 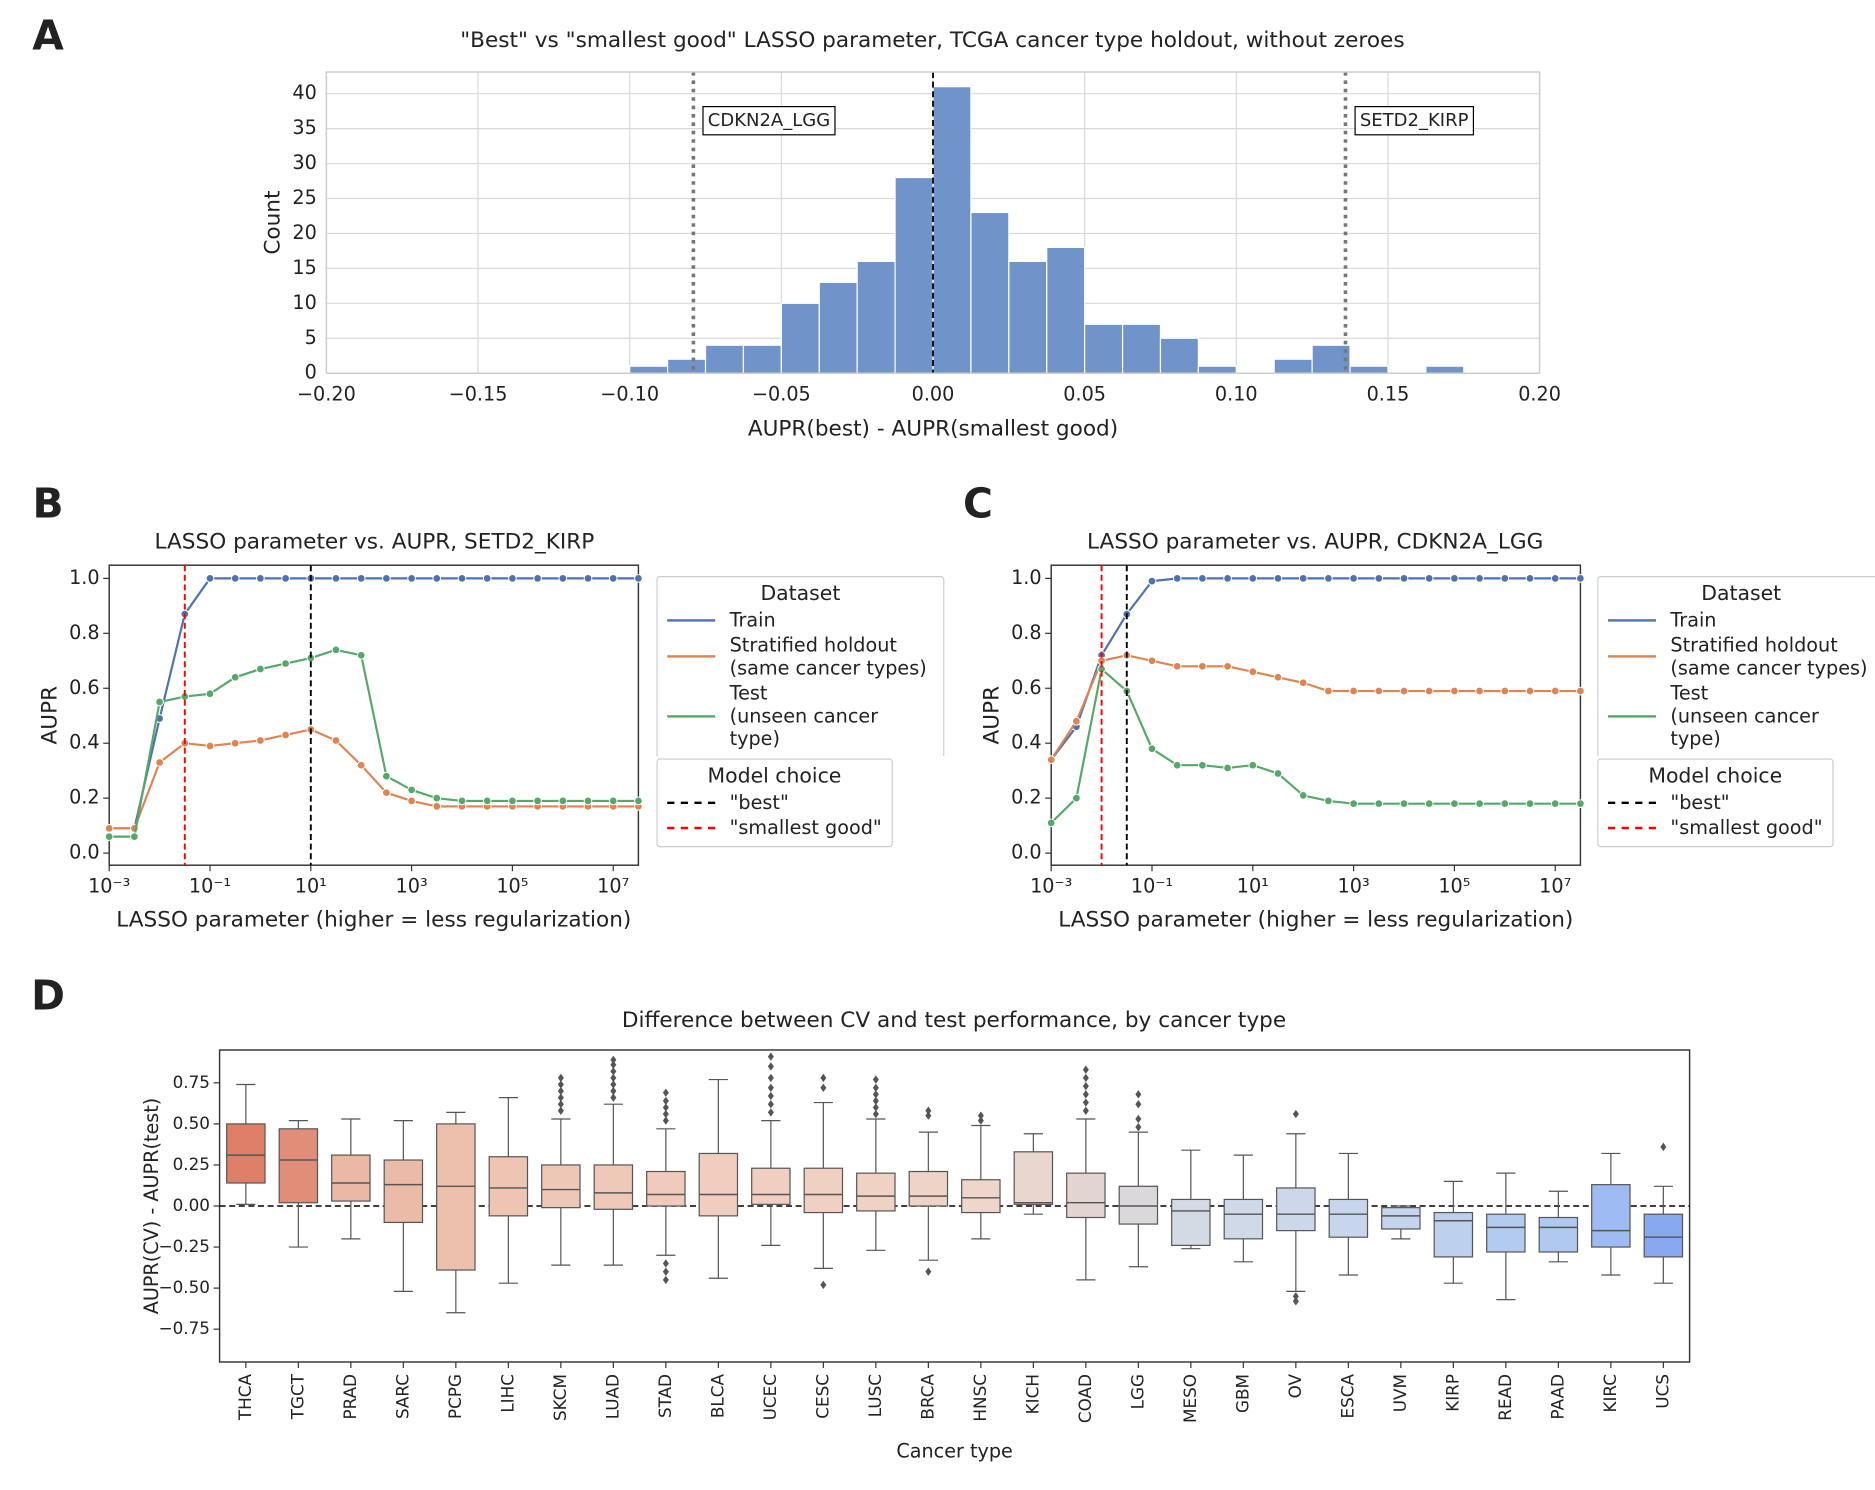 What do you see at coordinates (1026, 632) in the screenshot?
I see `y-tick-label: 0.8` at bounding box center [1026, 632].